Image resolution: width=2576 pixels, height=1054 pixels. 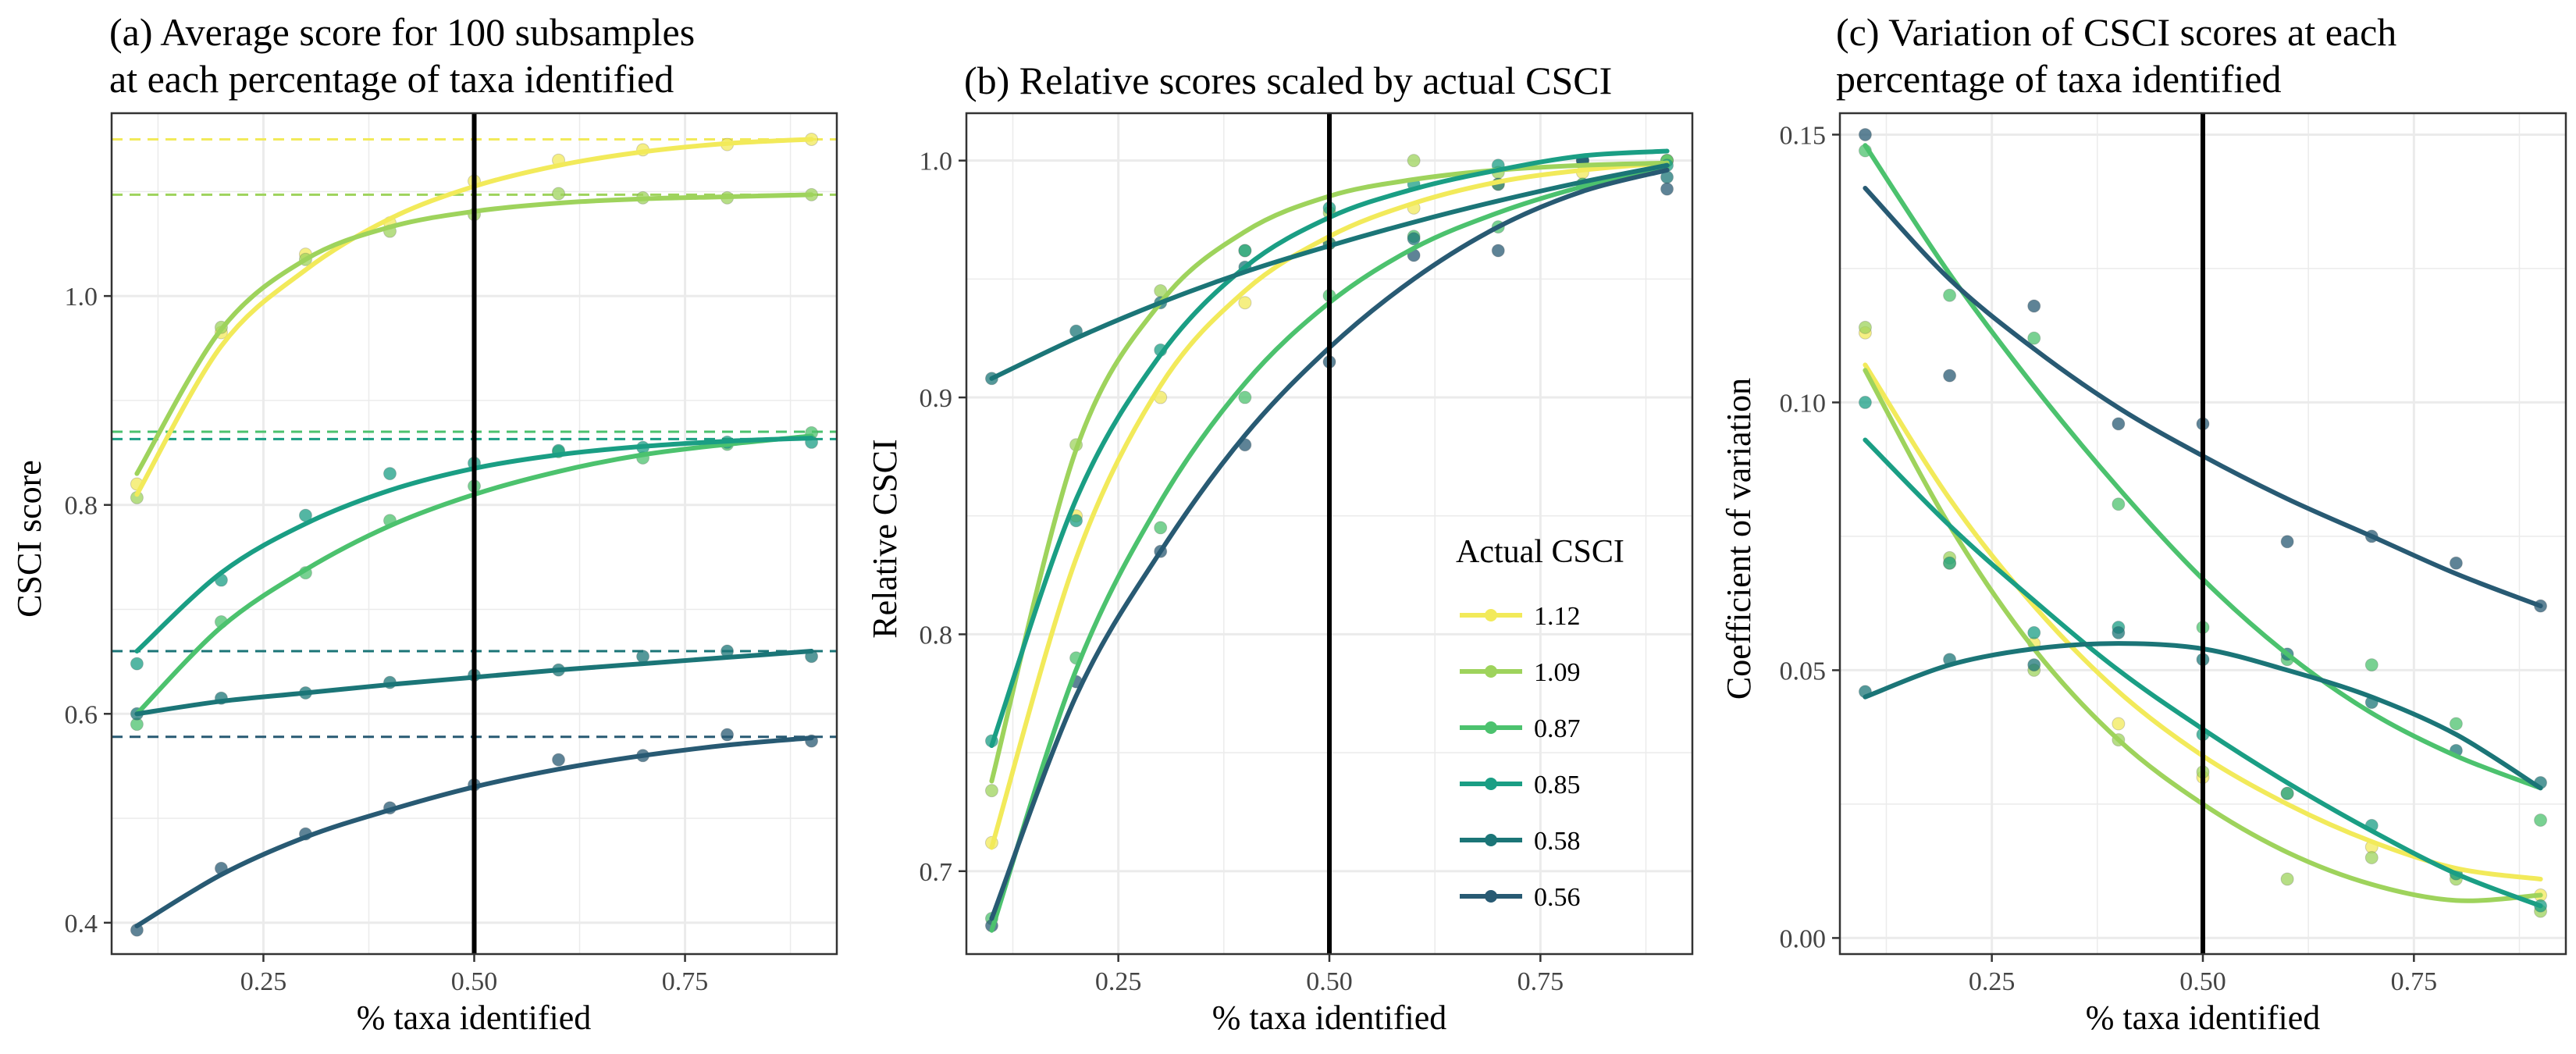 What do you see at coordinates (391, 79) in the screenshot?
I see `panel-a-title-line-2: at each percentage of taxa identified` at bounding box center [391, 79].